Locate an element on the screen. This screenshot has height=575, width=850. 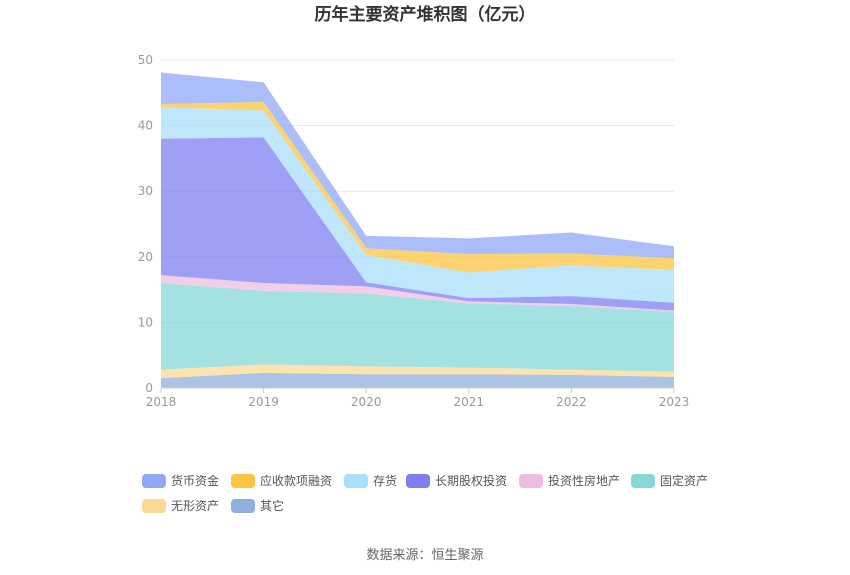
x-axis: 2018 2019 2020 2021 2022 2023 is located at coordinates (418, 398).